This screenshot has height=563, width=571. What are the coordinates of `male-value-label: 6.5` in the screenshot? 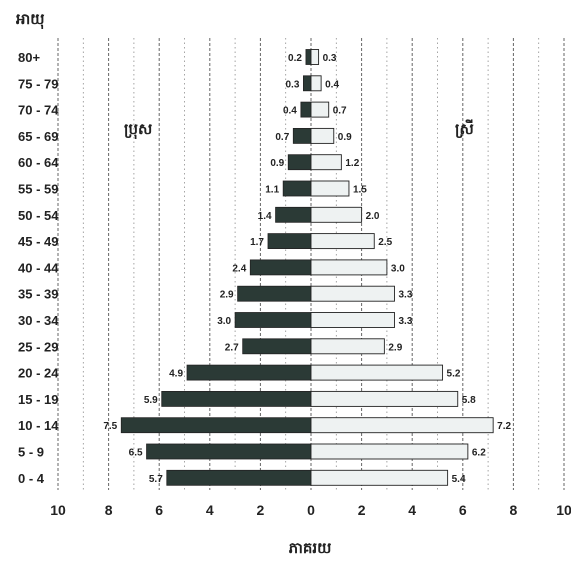 It's located at (136, 453).